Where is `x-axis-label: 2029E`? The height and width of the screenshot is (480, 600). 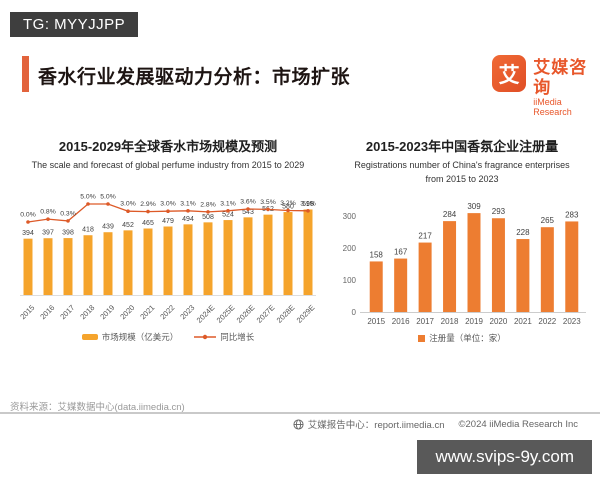 x-axis-label: 2029E is located at coordinates (306, 314).